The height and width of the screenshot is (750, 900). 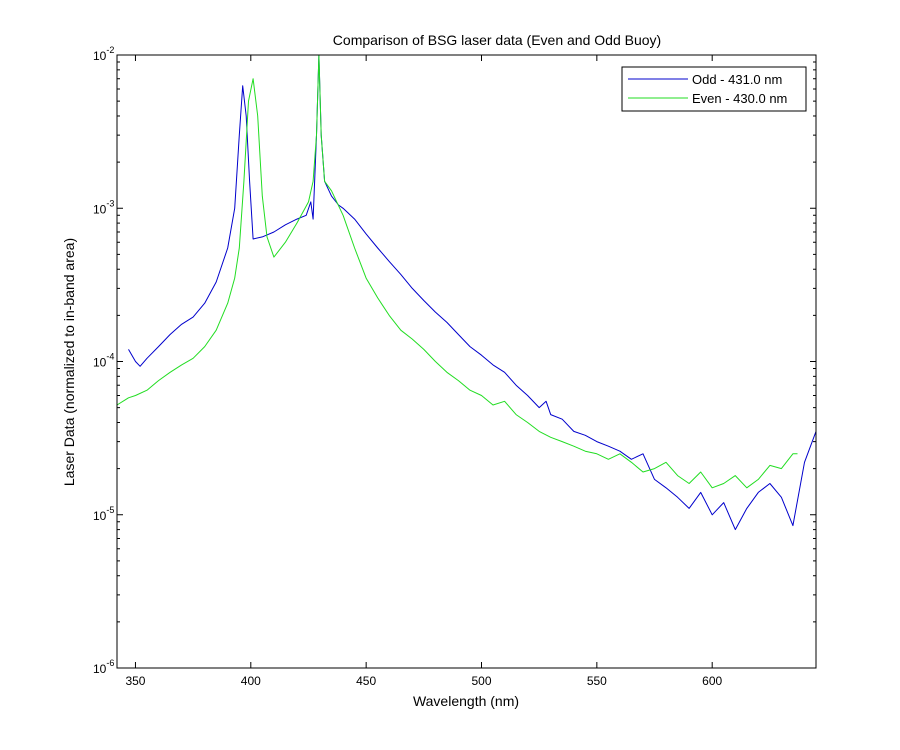 I want to click on x-tick-label: 550, so click(x=597, y=681).